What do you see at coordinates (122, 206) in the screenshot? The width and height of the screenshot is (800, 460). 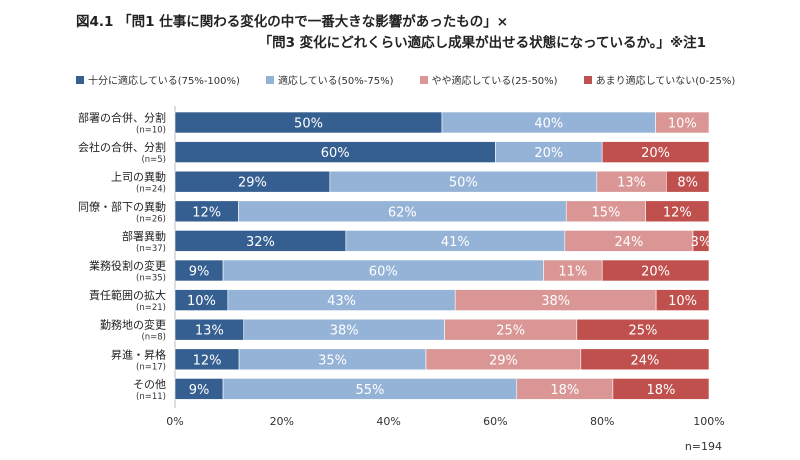 I see `category-label: 同僚・部下の異動` at bounding box center [122, 206].